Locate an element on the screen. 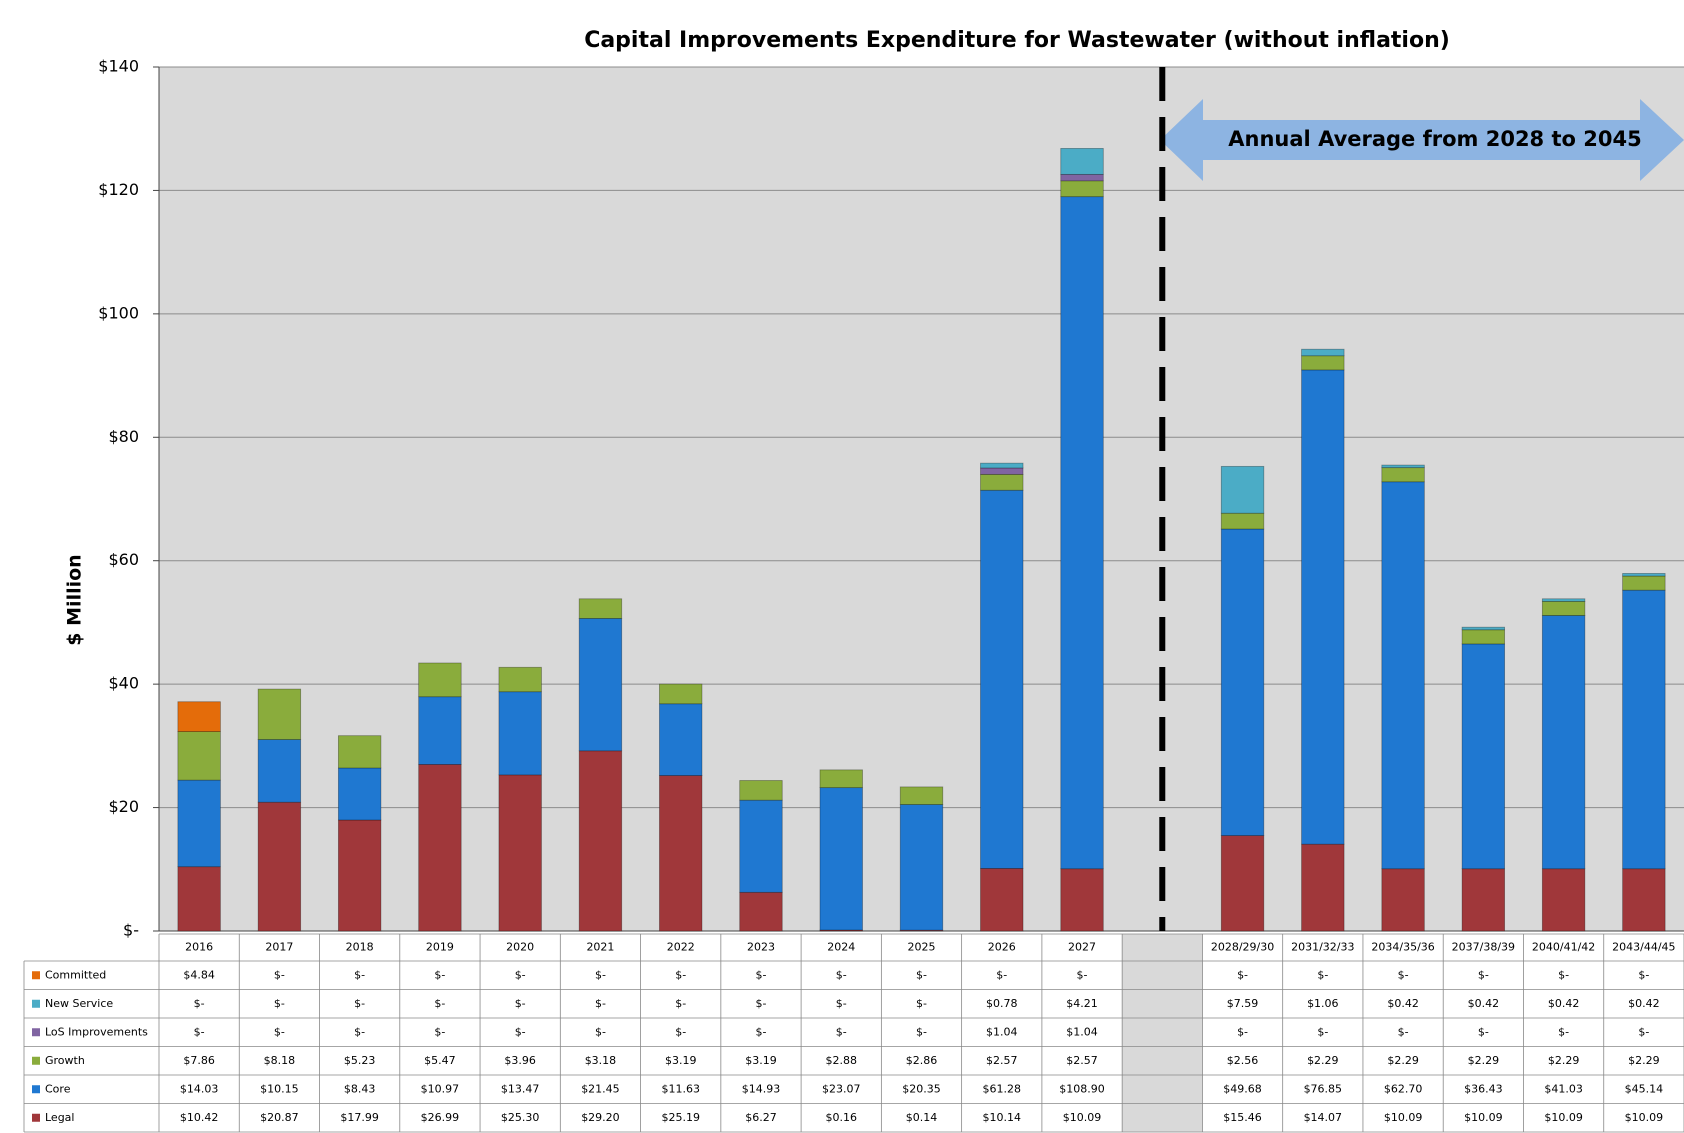  table-cell: $2.86 is located at coordinates (922, 1060).